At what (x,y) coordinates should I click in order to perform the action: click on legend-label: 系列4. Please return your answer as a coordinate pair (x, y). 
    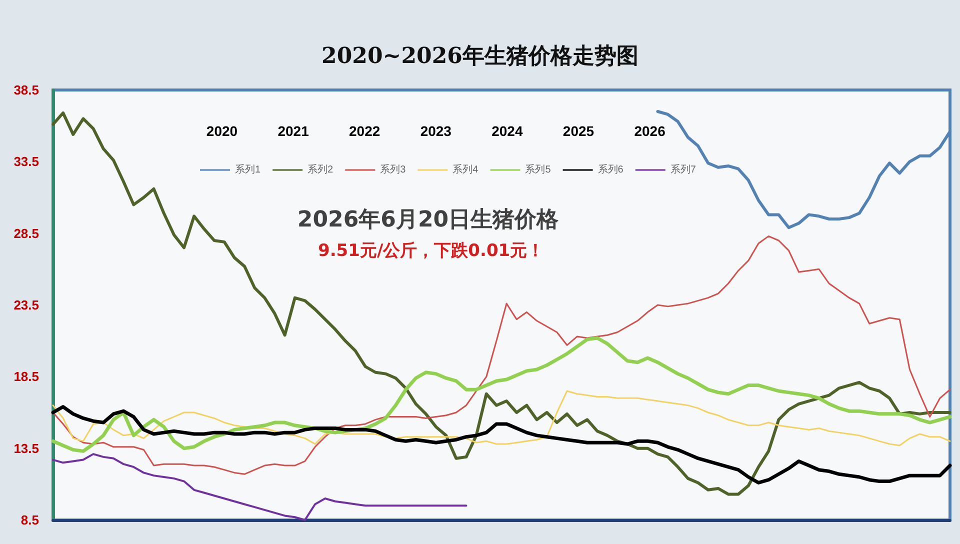
    Looking at the image, I should click on (465, 170).